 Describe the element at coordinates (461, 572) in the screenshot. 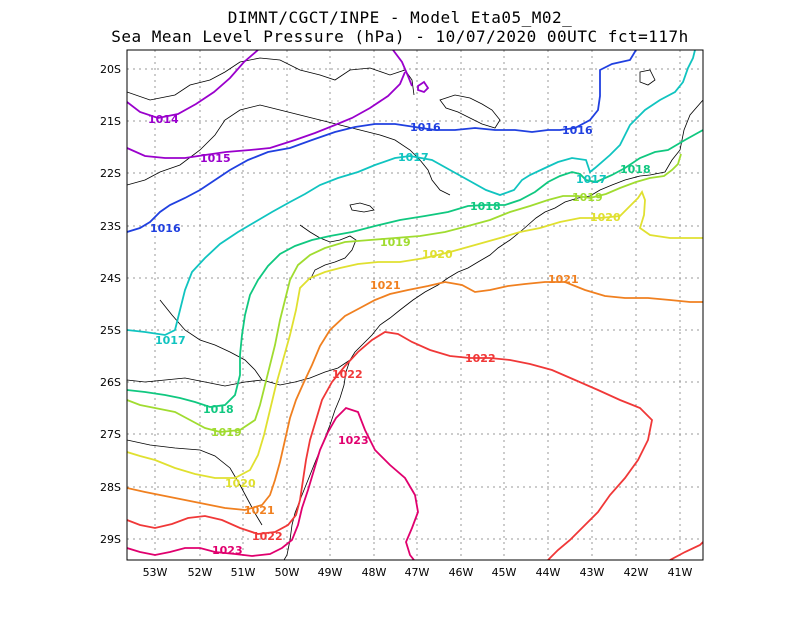

I see `lon-tick-label: 46W` at that location.